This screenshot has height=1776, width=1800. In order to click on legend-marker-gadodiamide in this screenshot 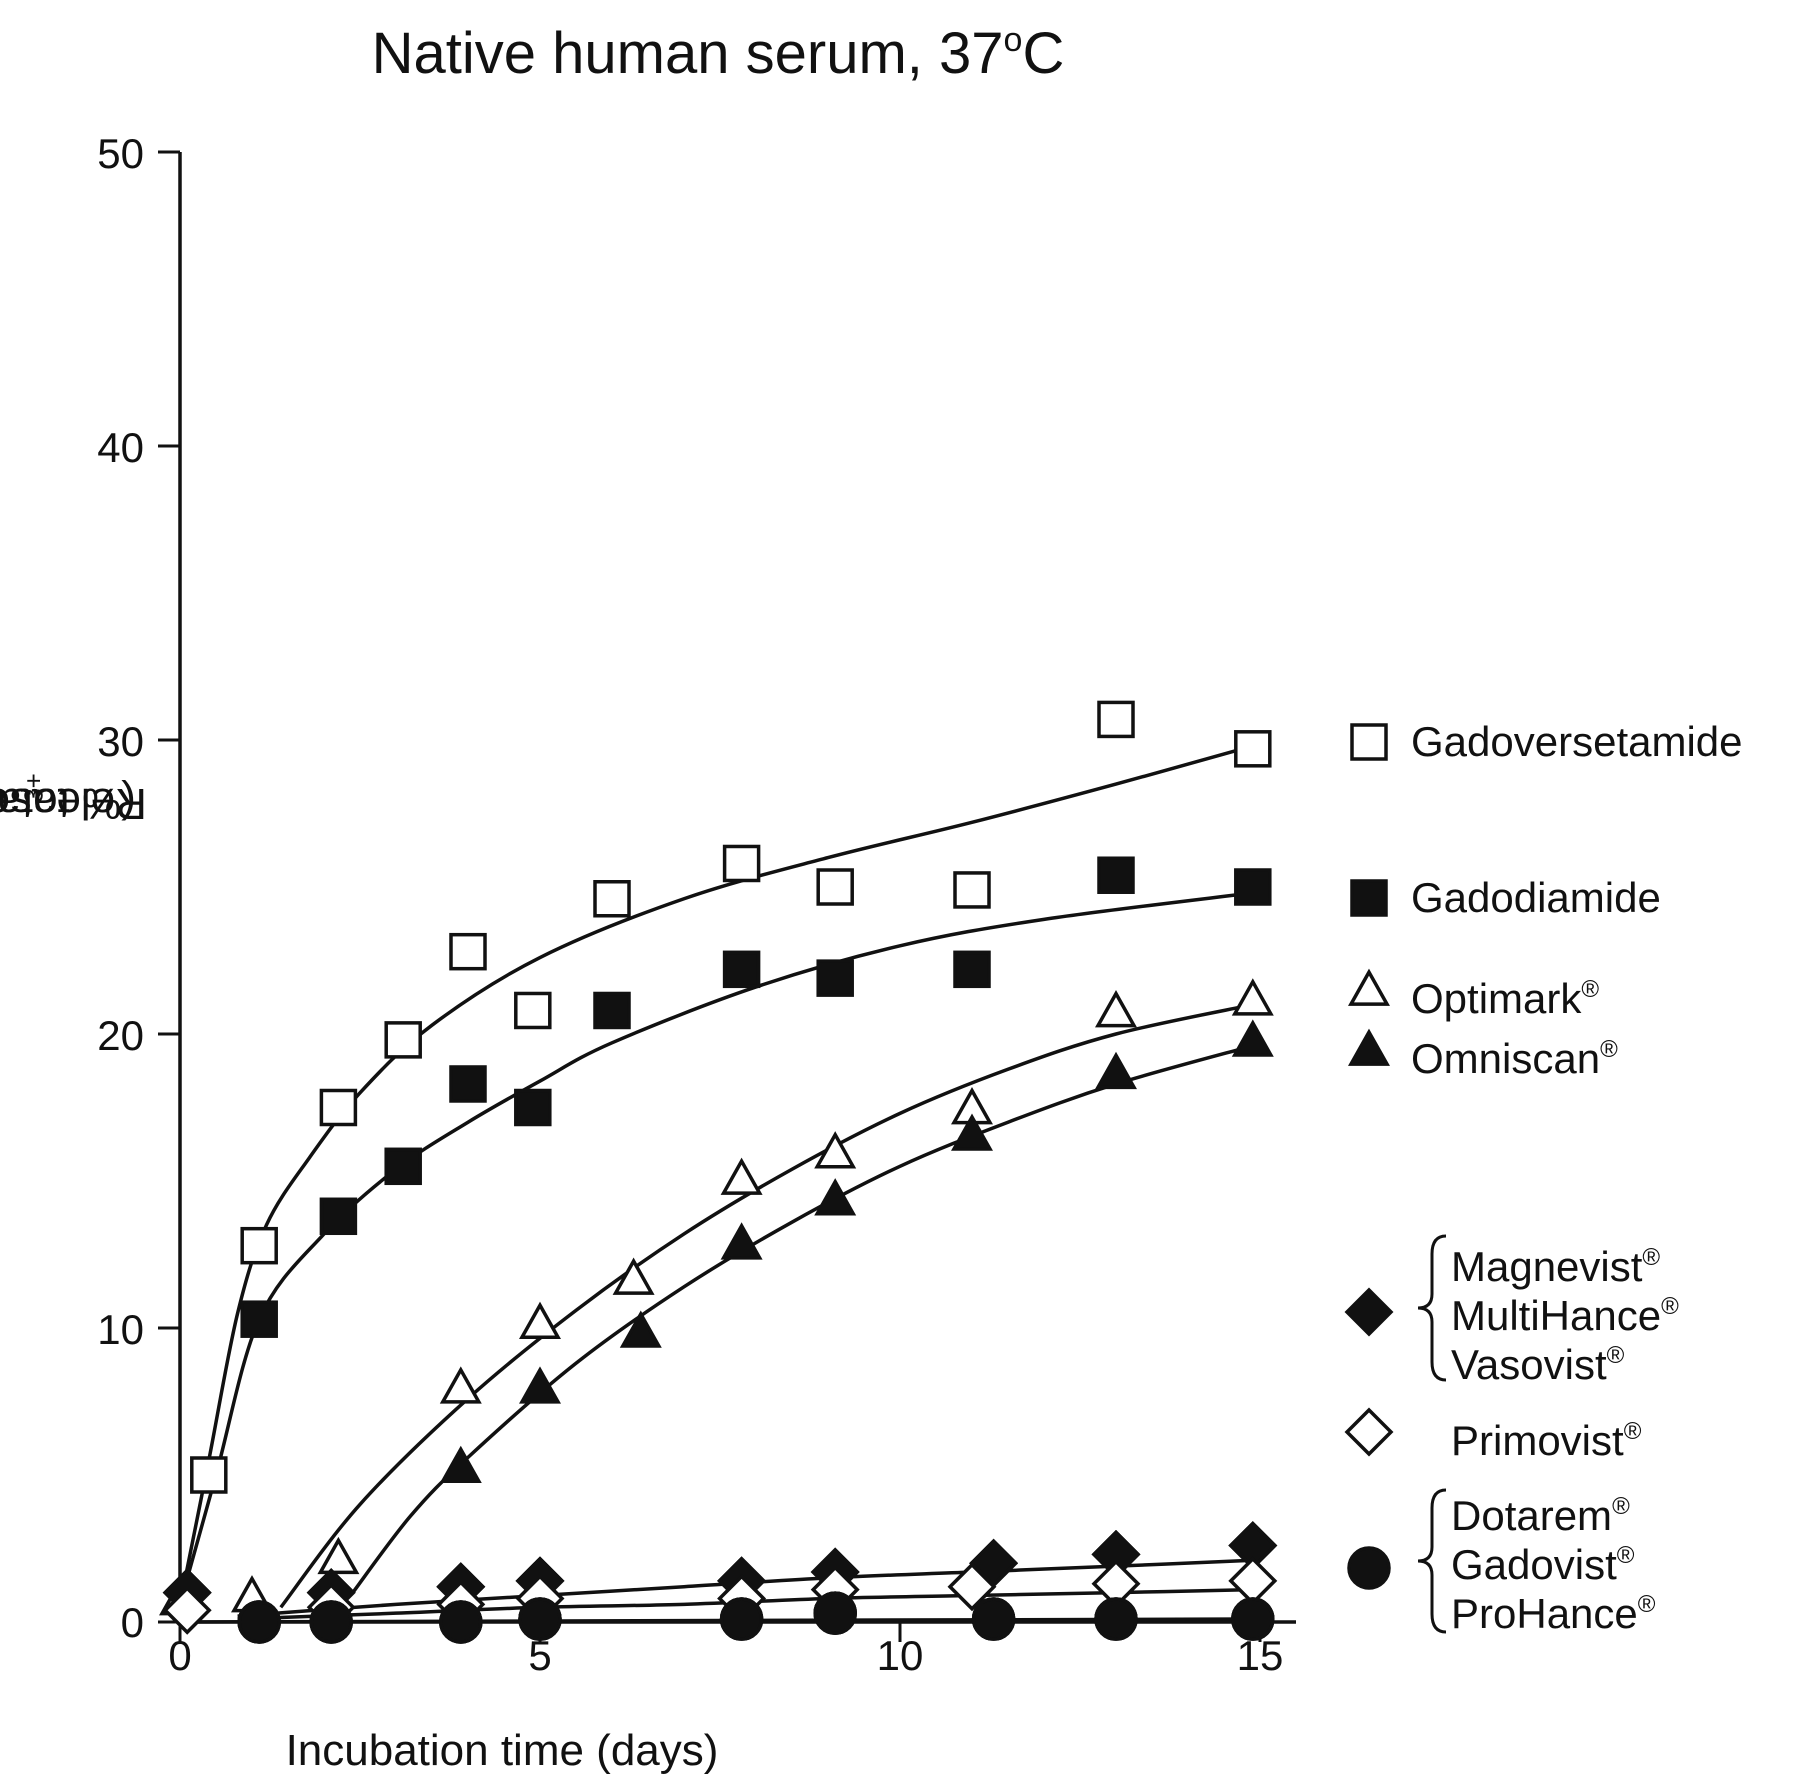, I will do `click(1369, 898)`.